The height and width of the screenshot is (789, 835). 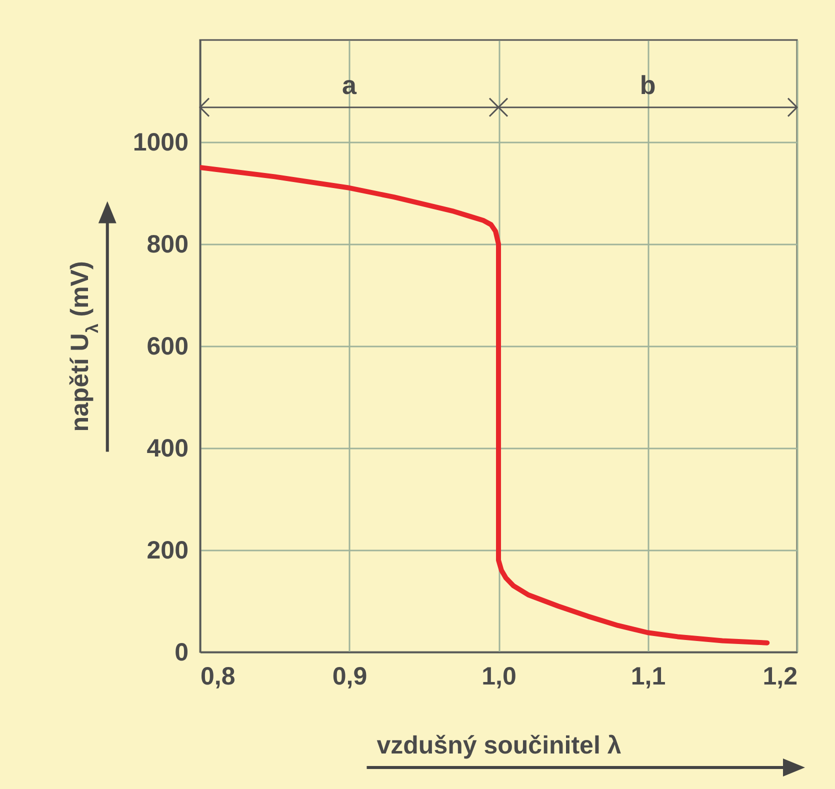 I want to click on annotation: b, so click(x=648, y=85).